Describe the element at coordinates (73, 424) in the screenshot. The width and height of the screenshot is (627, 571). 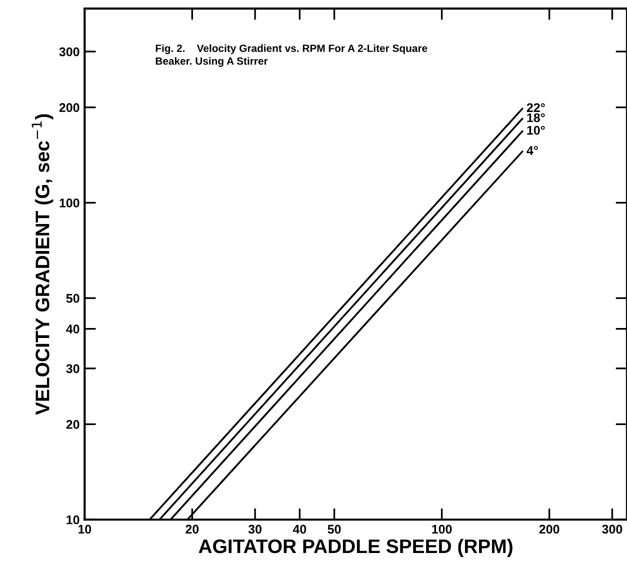
I see `y-tick-label: 20` at that location.